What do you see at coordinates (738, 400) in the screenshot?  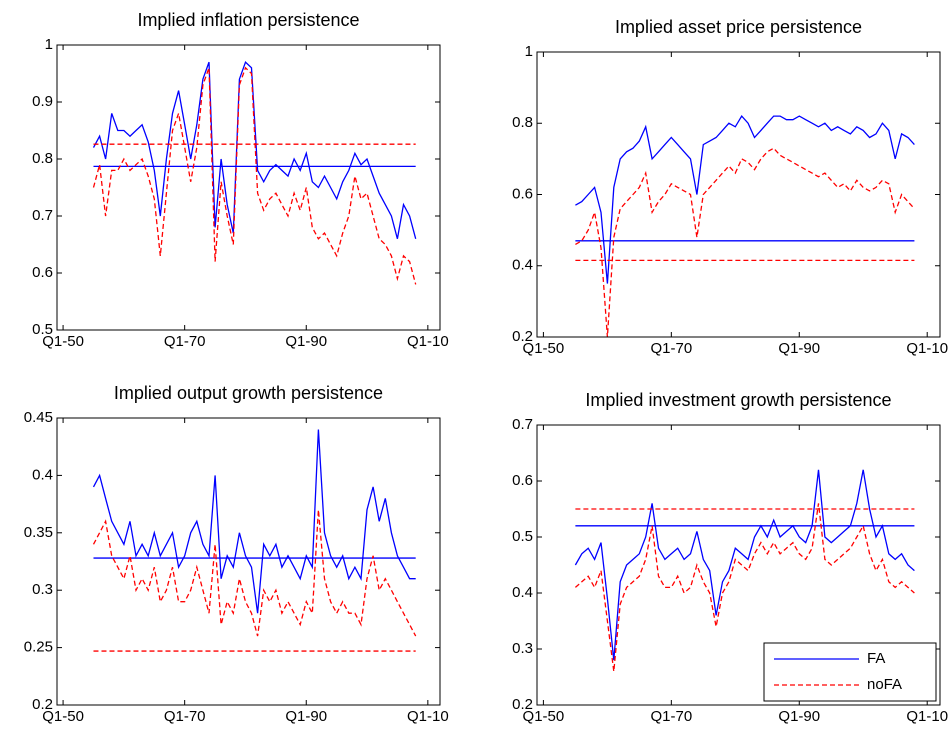 I see `chart-title: Implied investment growth persistence` at bounding box center [738, 400].